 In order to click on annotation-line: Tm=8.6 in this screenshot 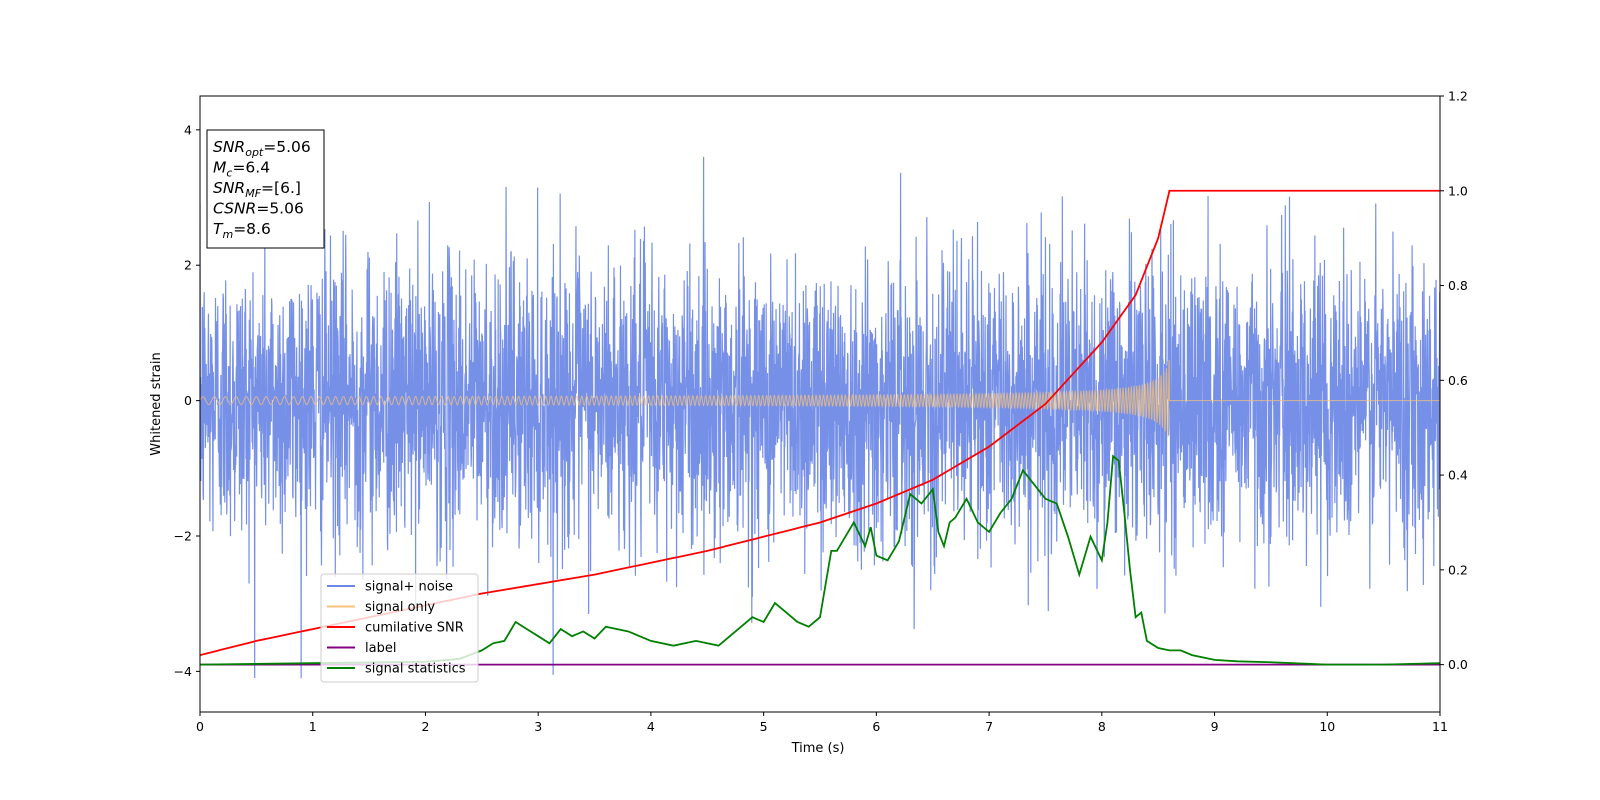, I will do `click(242, 230)`.